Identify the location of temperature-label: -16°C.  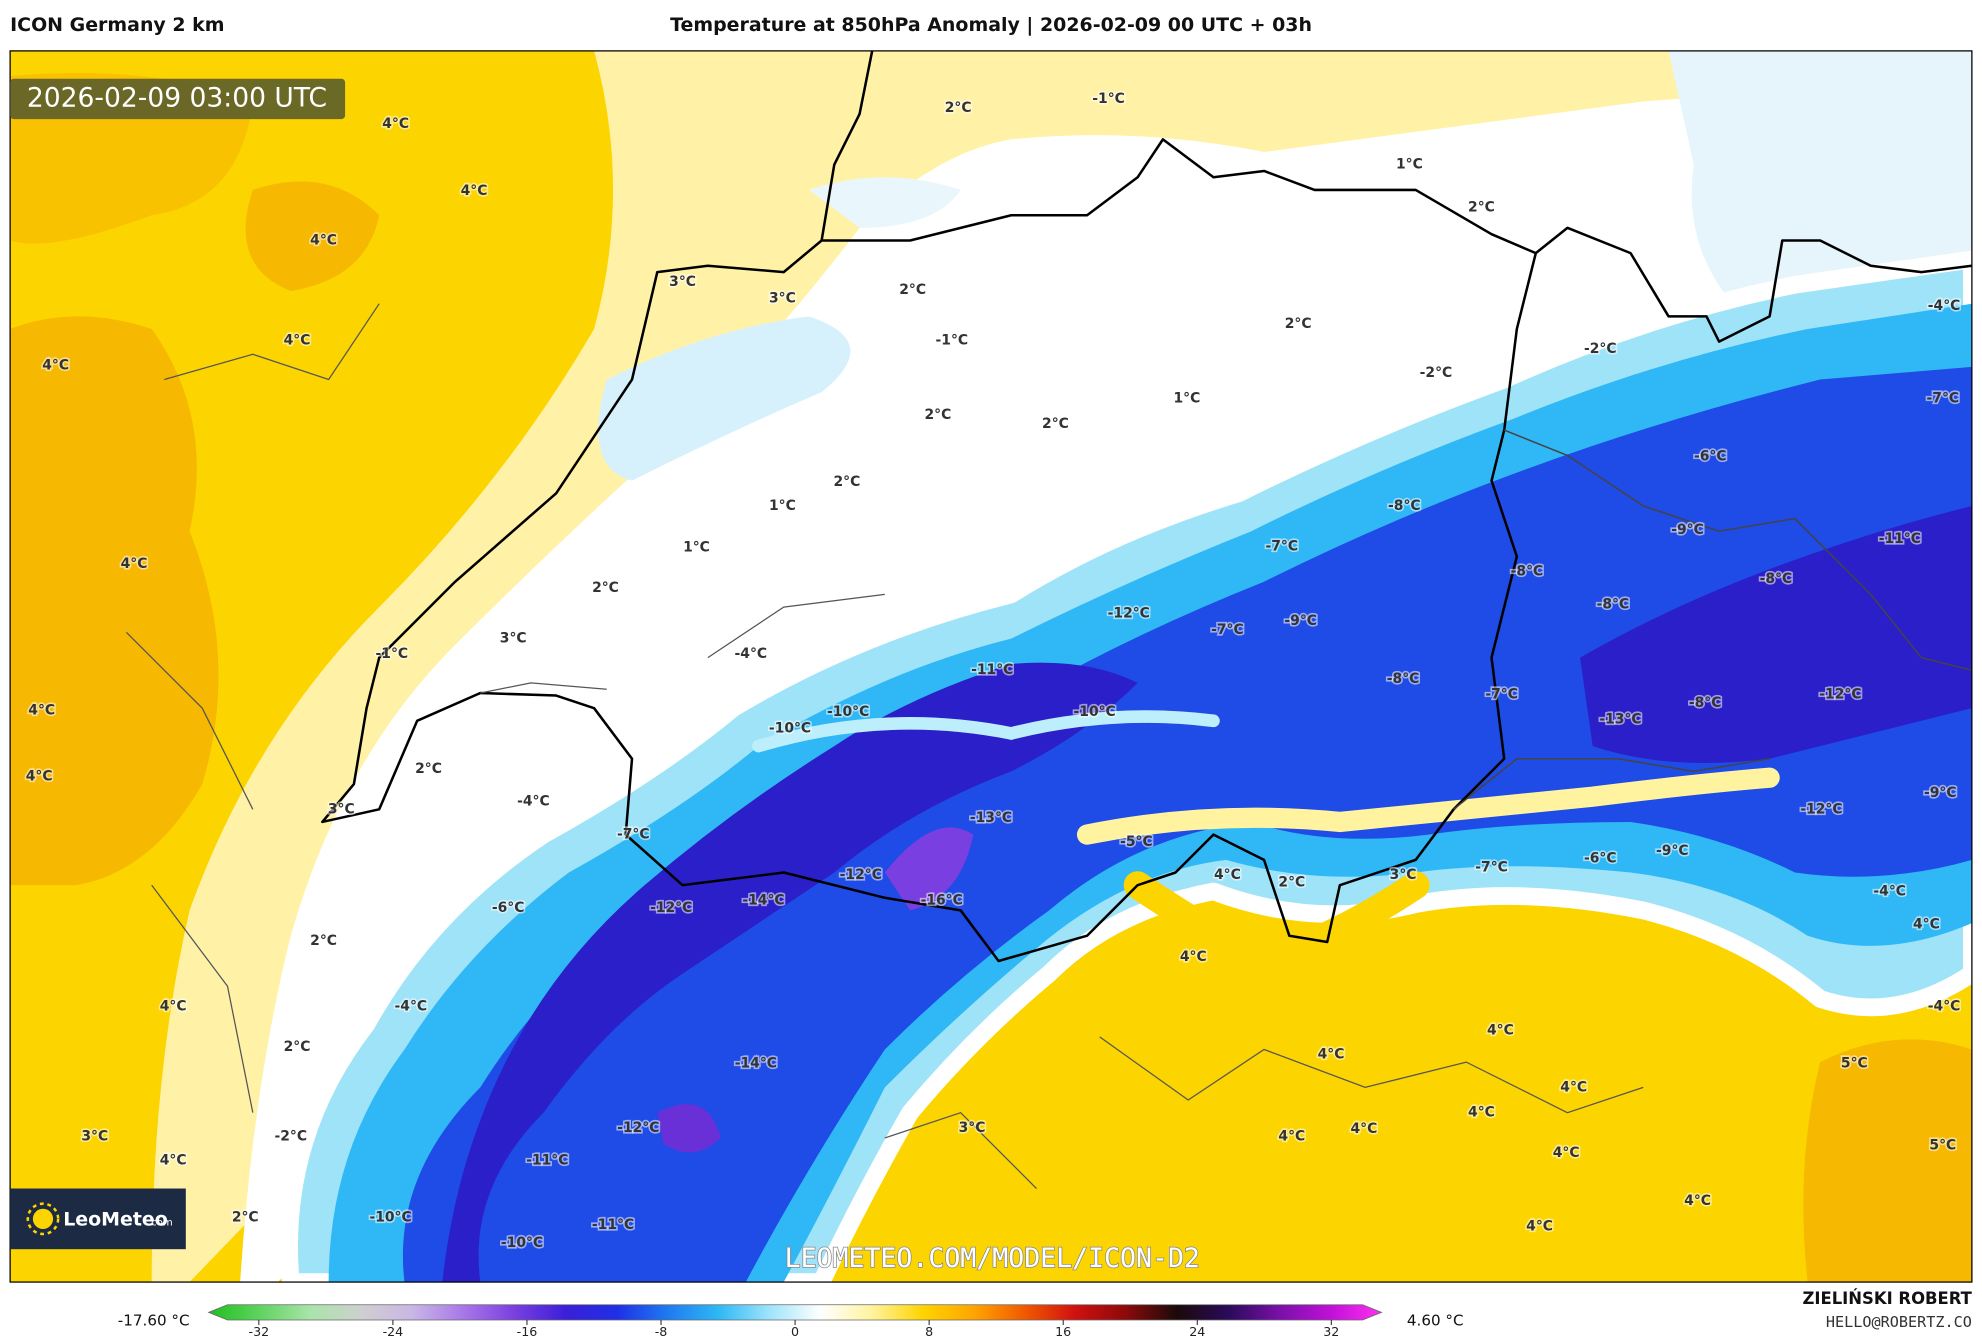
(942, 900).